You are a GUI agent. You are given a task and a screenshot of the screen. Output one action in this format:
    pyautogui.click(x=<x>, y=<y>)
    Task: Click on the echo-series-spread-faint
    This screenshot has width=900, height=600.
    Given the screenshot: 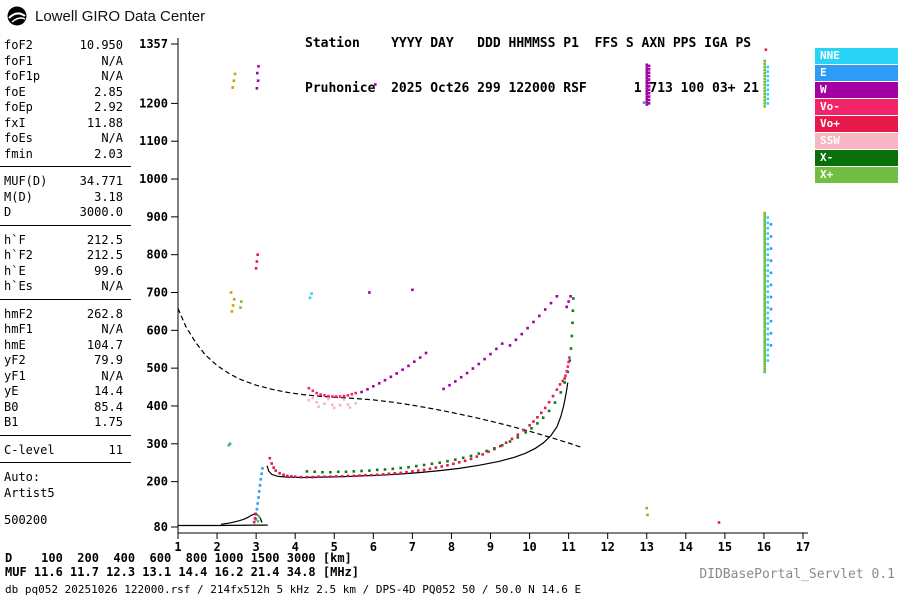 What is the action you would take?
    pyautogui.click(x=332, y=403)
    